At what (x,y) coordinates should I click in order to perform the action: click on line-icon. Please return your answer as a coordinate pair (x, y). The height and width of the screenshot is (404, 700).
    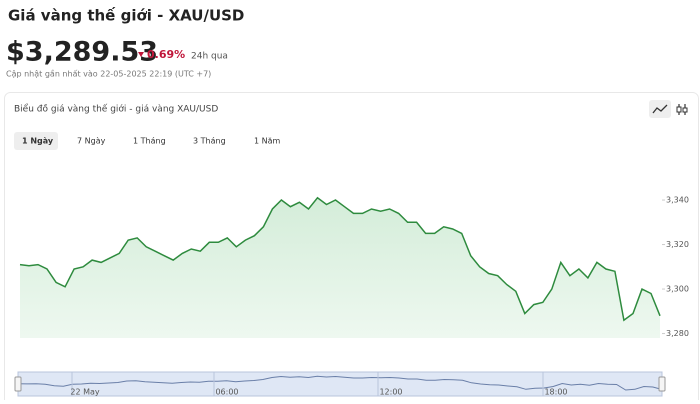
    Looking at the image, I should click on (660, 109).